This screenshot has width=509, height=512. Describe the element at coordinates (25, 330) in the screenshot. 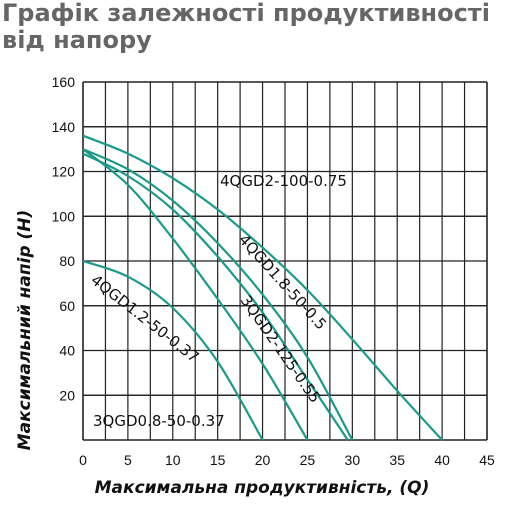

I see `y-axis-label: Максимальний напір (H)` at that location.